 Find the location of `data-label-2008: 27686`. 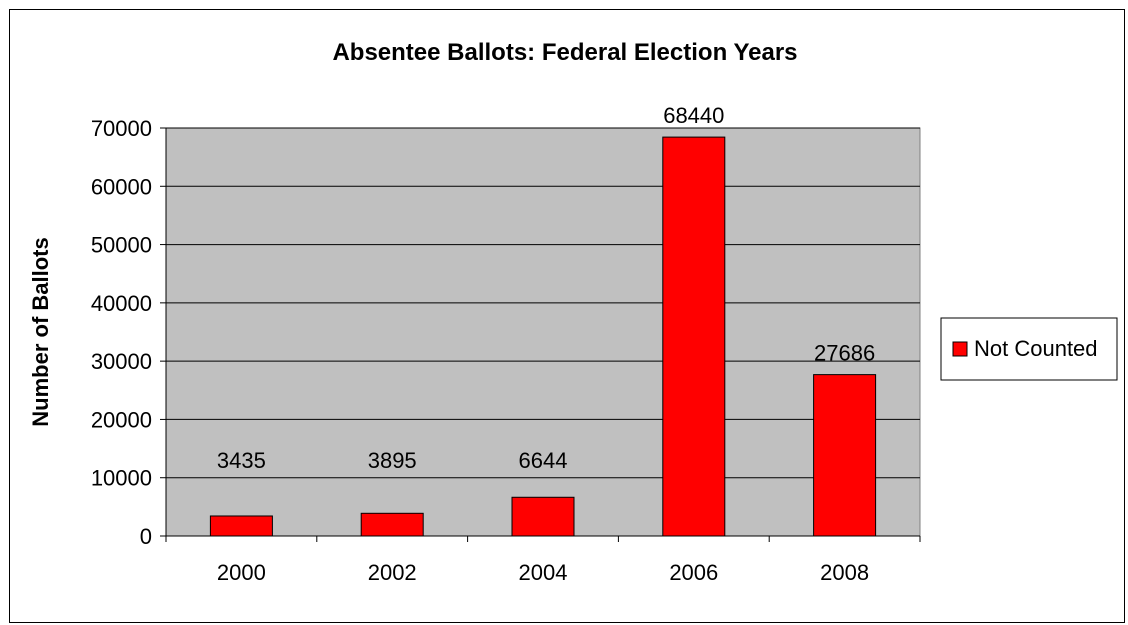

data-label-2008: 27686 is located at coordinates (844, 353).